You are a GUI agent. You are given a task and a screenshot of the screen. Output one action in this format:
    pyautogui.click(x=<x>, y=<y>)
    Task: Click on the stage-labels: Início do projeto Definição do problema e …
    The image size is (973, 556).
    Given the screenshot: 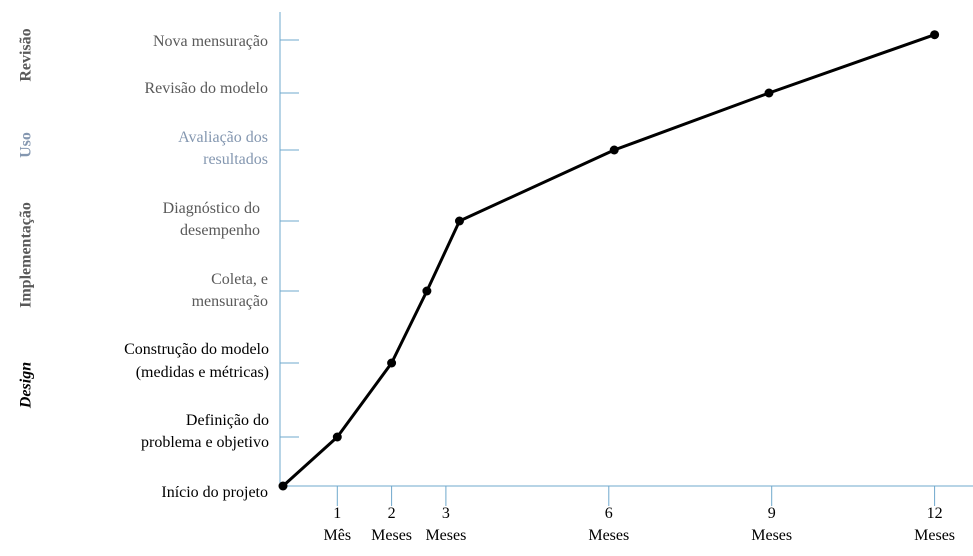 What is the action you would take?
    pyautogui.click(x=196, y=267)
    